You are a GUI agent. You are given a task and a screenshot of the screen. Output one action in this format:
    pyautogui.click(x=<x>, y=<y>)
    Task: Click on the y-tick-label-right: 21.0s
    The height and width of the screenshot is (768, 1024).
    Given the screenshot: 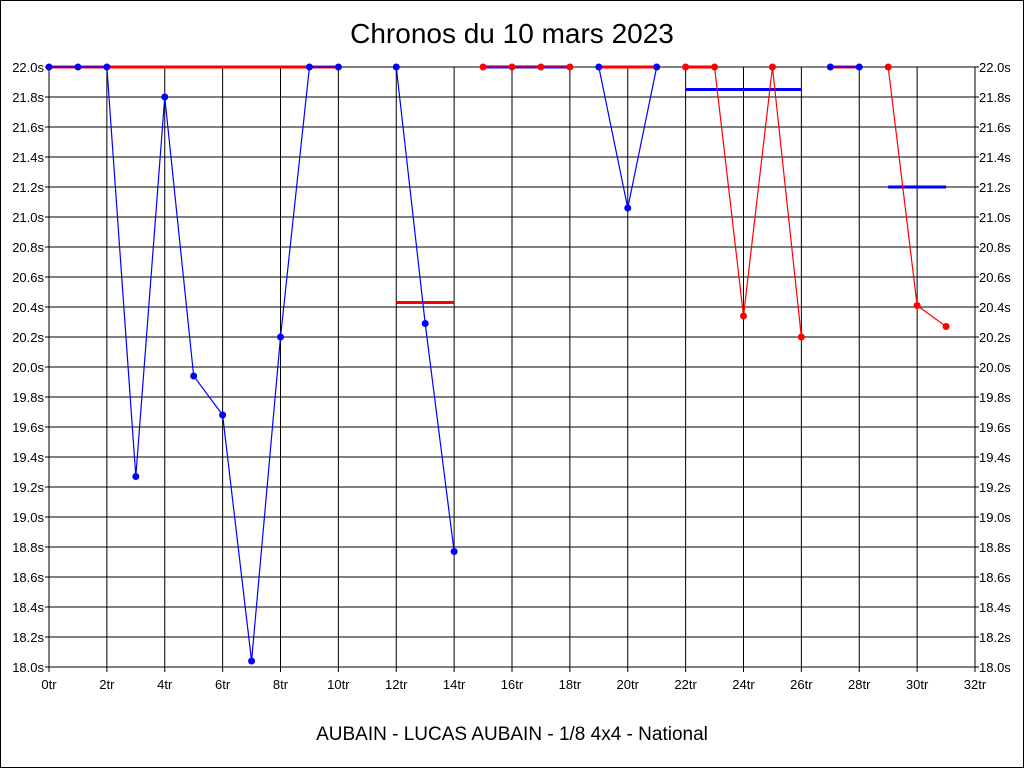 What is the action you would take?
    pyautogui.click(x=995, y=217)
    